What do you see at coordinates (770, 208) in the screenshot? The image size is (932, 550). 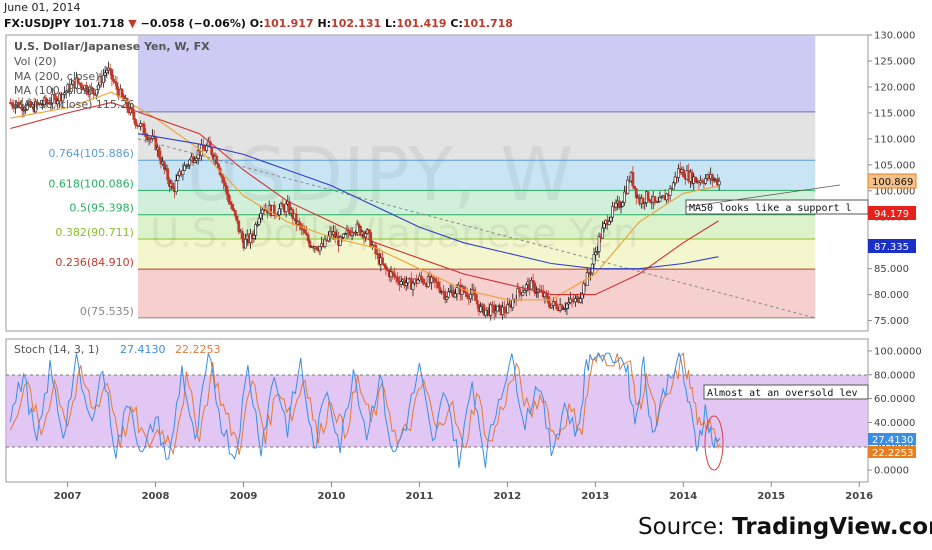 I see `ma50-note: MA50 looks like a support l` at bounding box center [770, 208].